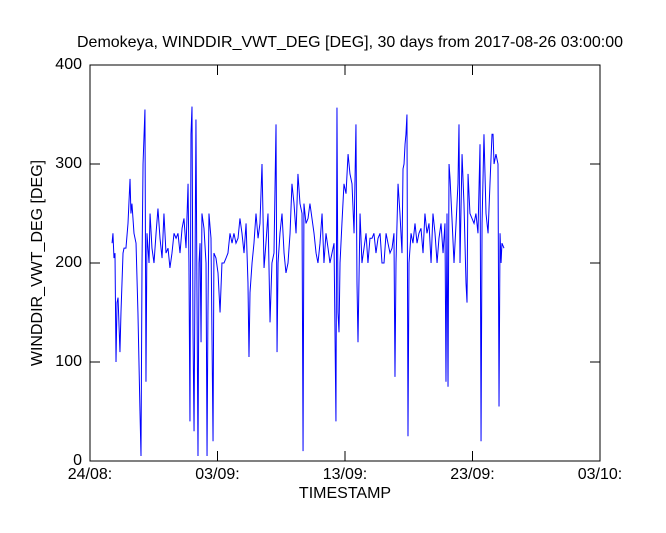 The height and width of the screenshot is (533, 666). What do you see at coordinates (68, 163) in the screenshot?
I see `y-tick-label: 300` at bounding box center [68, 163].